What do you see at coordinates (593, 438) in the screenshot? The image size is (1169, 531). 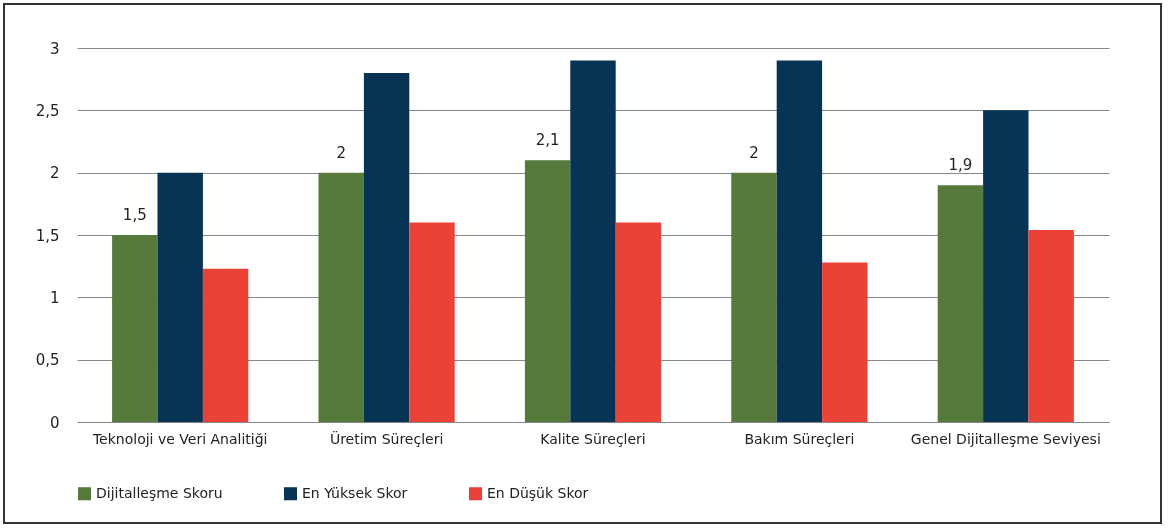 I see `x-tick-label: Kalite Süreçleri` at bounding box center [593, 438].